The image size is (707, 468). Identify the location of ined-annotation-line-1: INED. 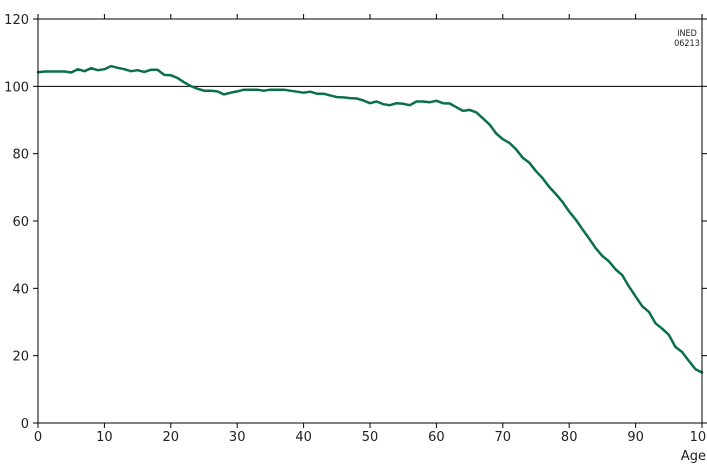
(687, 34).